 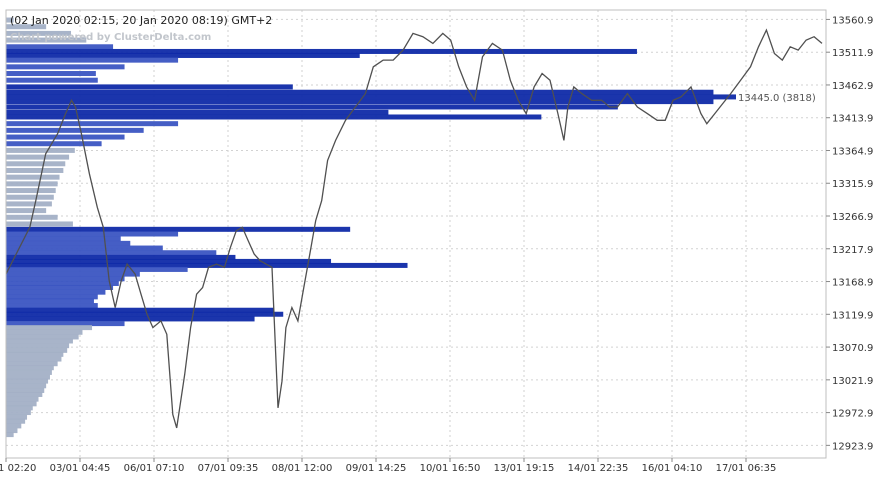 I want to click on y-tick-label: 13364.9, so click(x=852, y=151).